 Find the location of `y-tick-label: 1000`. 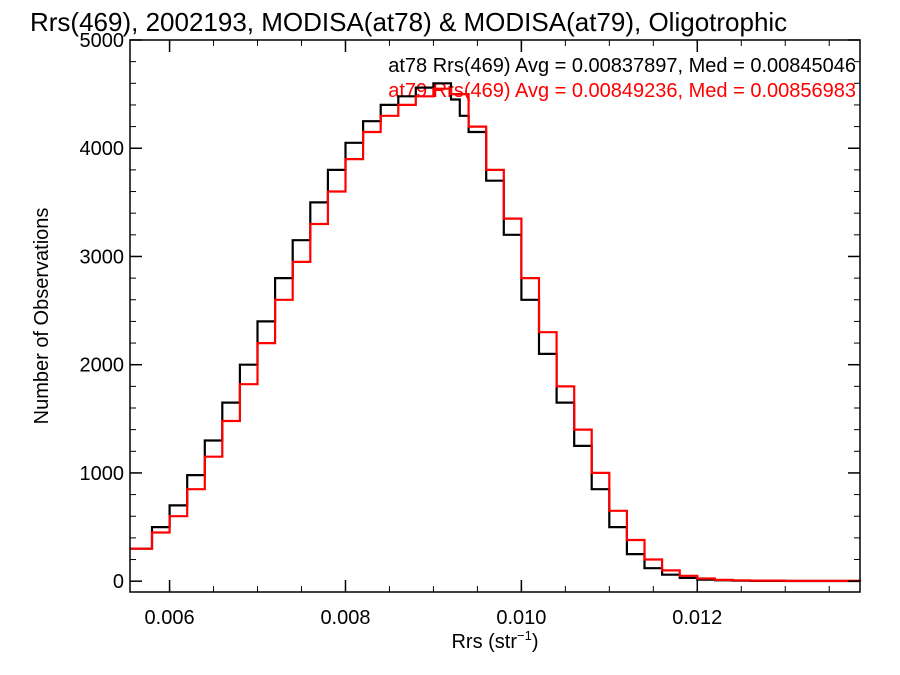

y-tick-label: 1000 is located at coordinates (102, 474).